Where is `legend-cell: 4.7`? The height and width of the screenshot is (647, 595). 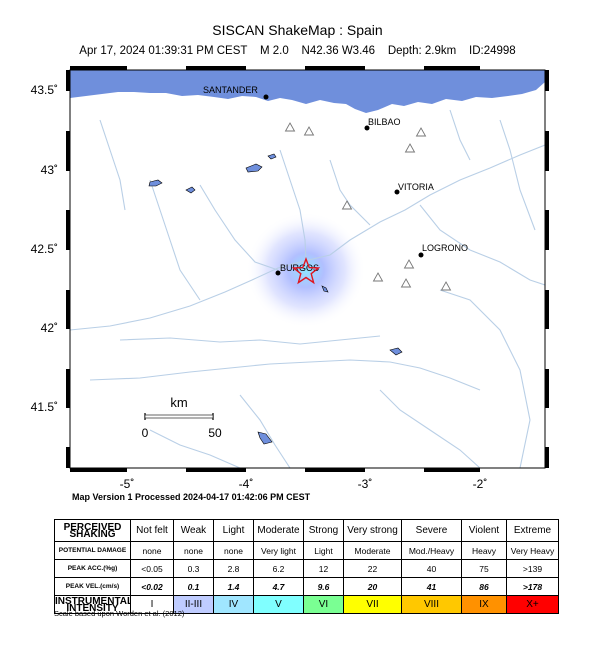 legend-cell: 4.7 is located at coordinates (278, 586).